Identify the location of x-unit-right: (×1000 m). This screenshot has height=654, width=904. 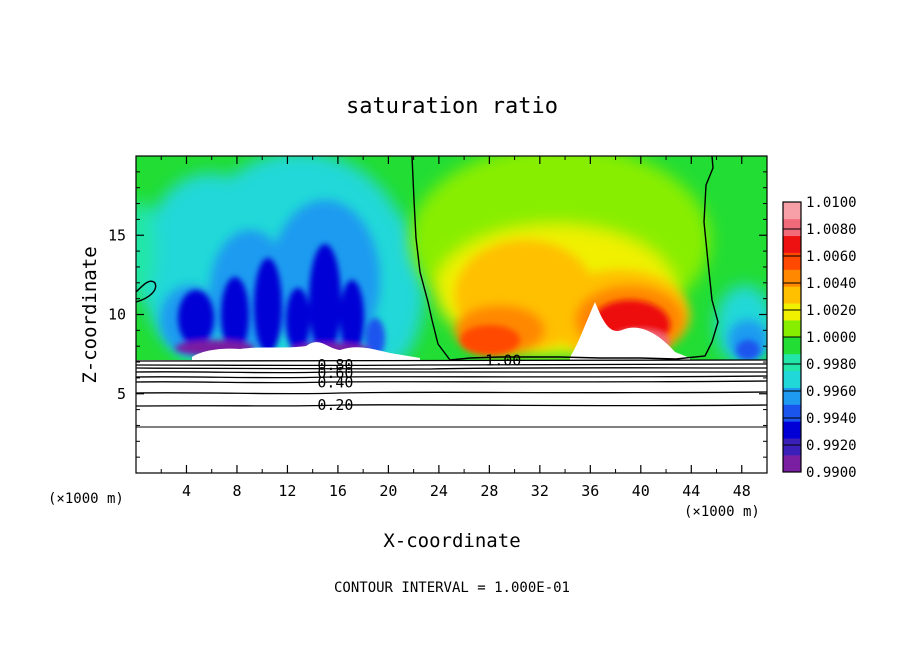
(722, 512).